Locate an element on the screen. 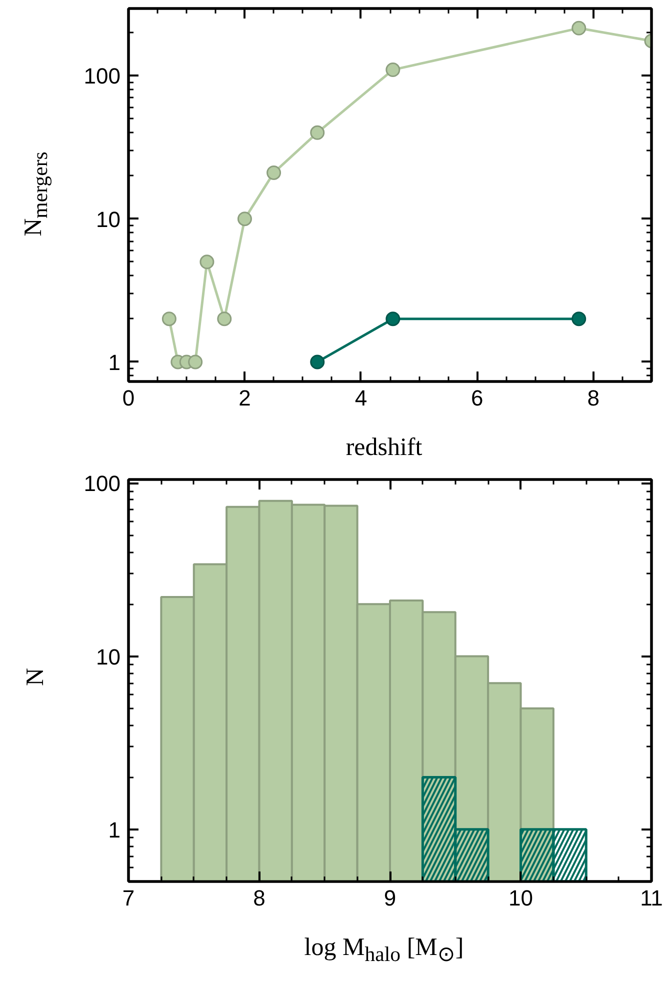 Image resolution: width=663 pixels, height=983 pixels. x-tick-label: 2 is located at coordinates (244, 398).